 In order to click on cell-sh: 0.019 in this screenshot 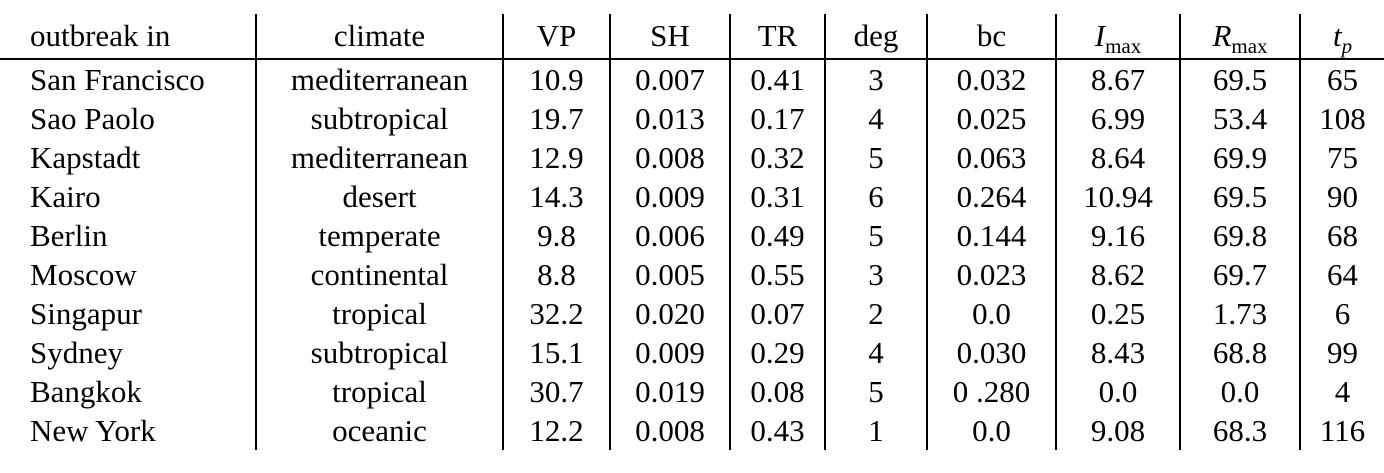, I will do `click(669, 391)`.